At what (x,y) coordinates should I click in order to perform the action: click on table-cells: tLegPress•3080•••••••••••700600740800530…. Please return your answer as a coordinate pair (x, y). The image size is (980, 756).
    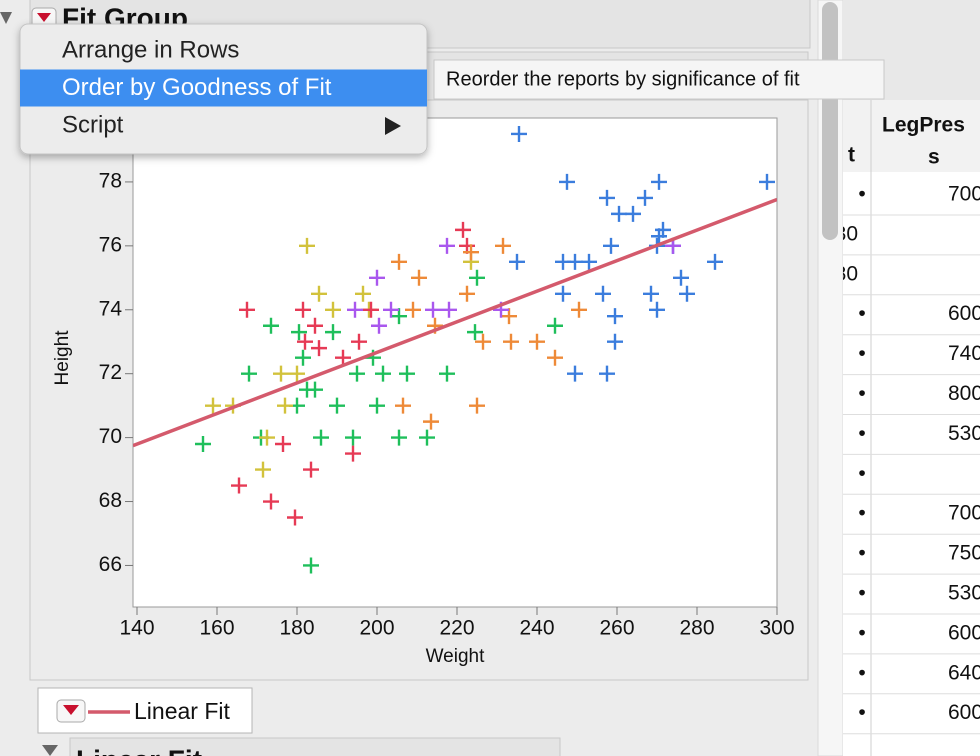
    Looking at the image, I should click on (907, 424).